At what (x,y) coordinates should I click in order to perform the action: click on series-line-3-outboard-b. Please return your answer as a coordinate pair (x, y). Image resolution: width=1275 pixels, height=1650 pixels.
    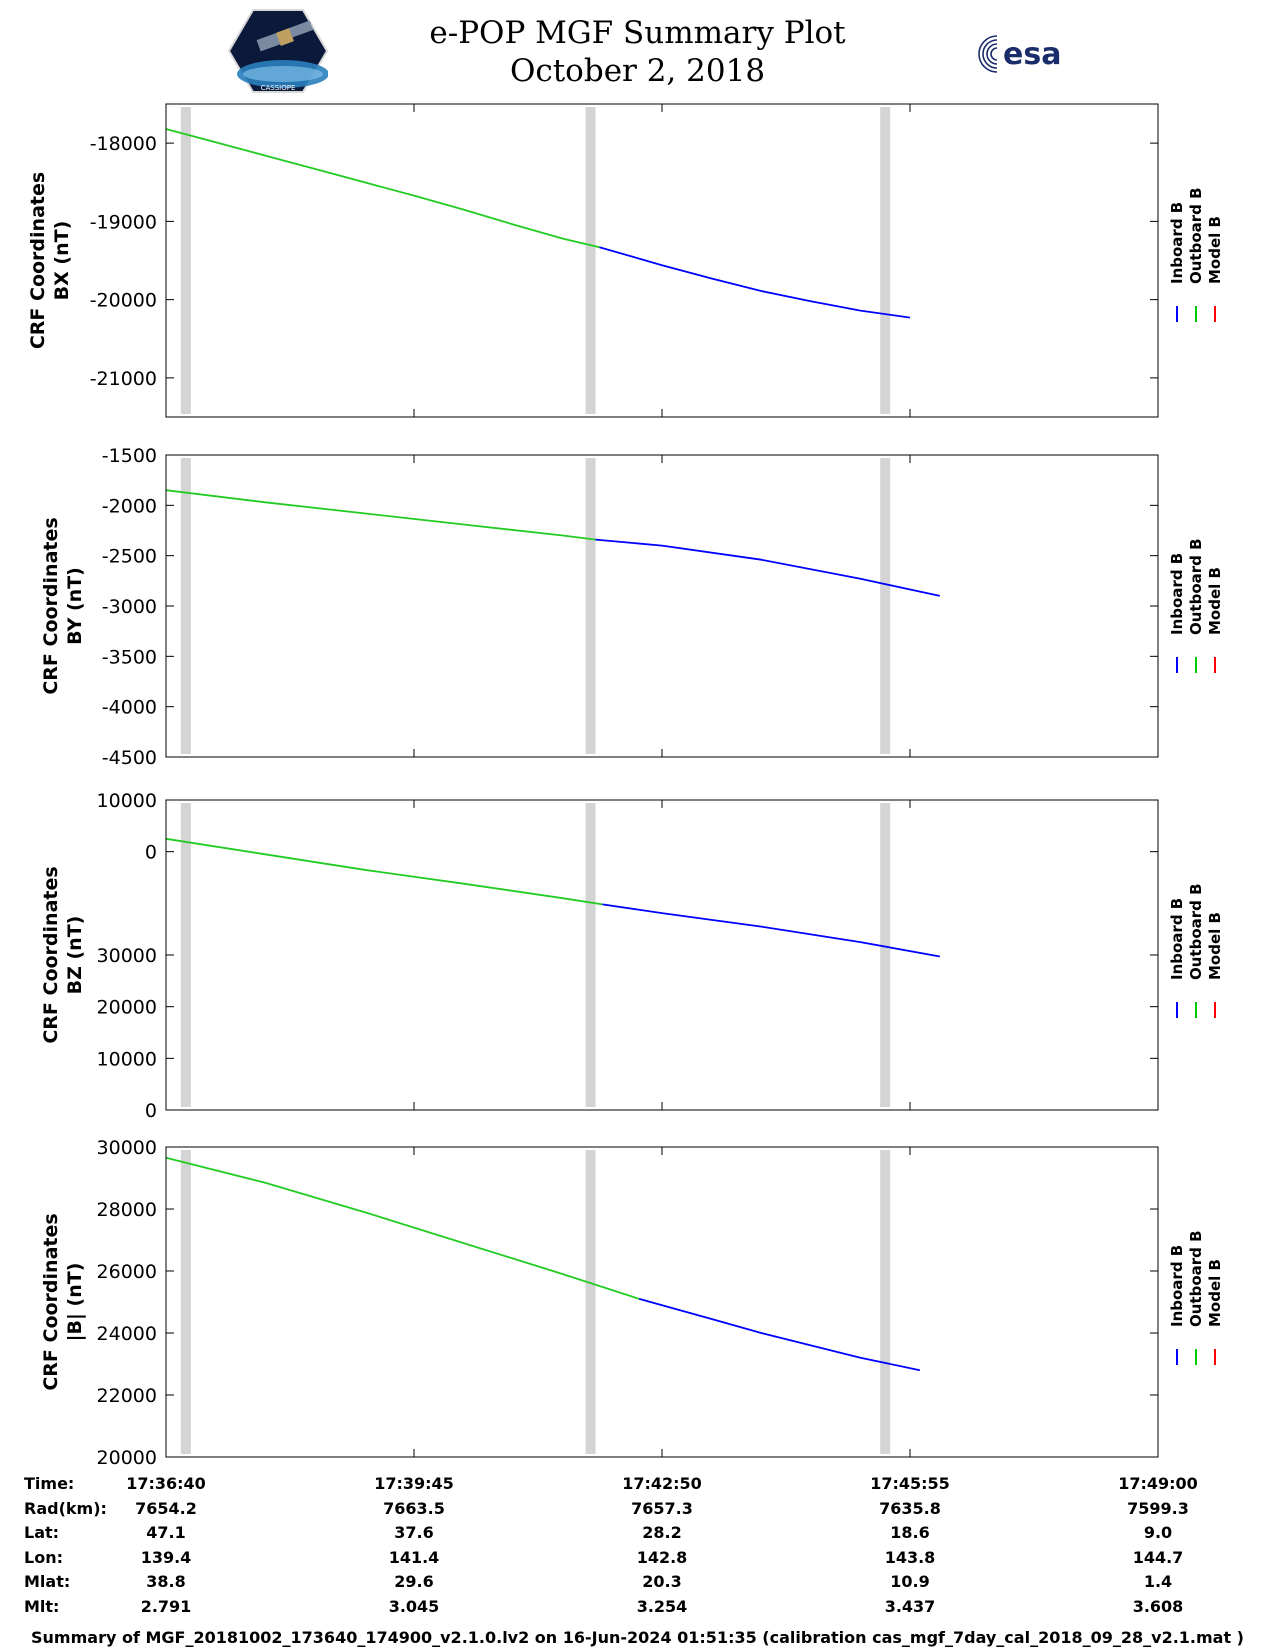
    Looking at the image, I should click on (384, 871).